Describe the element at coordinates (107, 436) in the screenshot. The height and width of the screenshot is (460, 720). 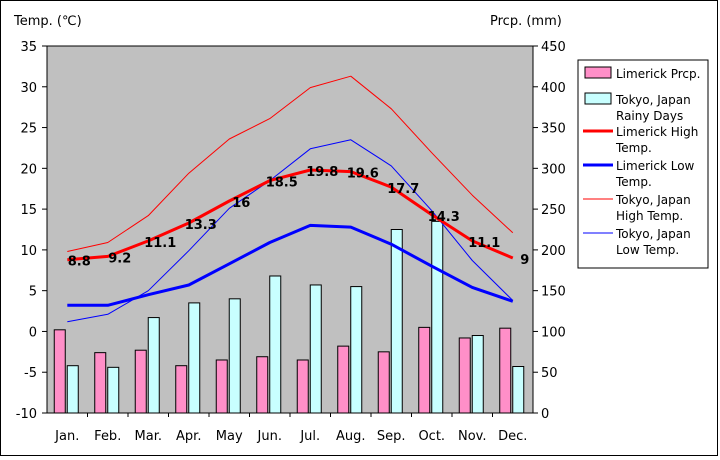
I see `x-tick-label-1: Feb.` at that location.